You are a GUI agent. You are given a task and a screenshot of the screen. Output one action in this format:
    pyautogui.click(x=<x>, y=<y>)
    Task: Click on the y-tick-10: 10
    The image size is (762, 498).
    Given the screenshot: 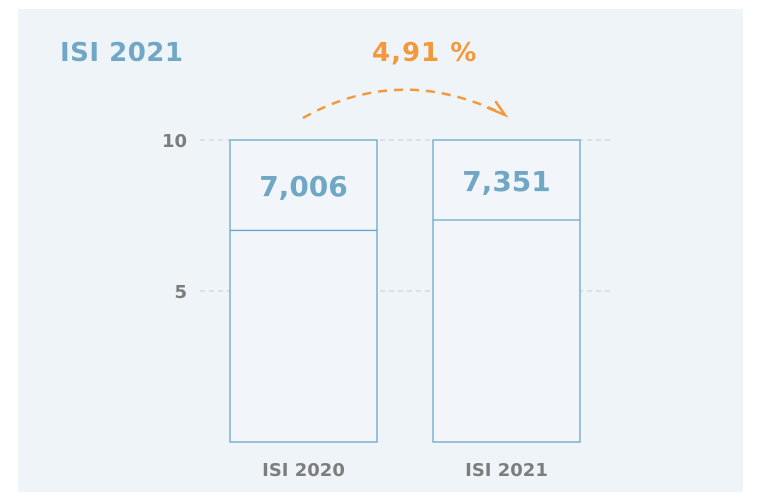 What is the action you would take?
    pyautogui.click(x=174, y=141)
    